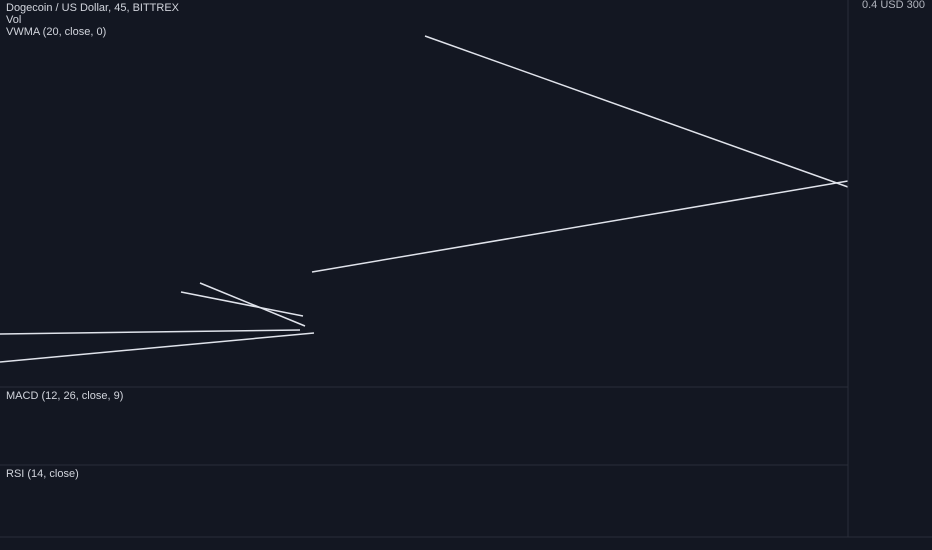 This screenshot has height=550, width=932. Describe the element at coordinates (64, 396) in the screenshot. I see `macd-label: MACD (12, 26, close, 9)` at that location.